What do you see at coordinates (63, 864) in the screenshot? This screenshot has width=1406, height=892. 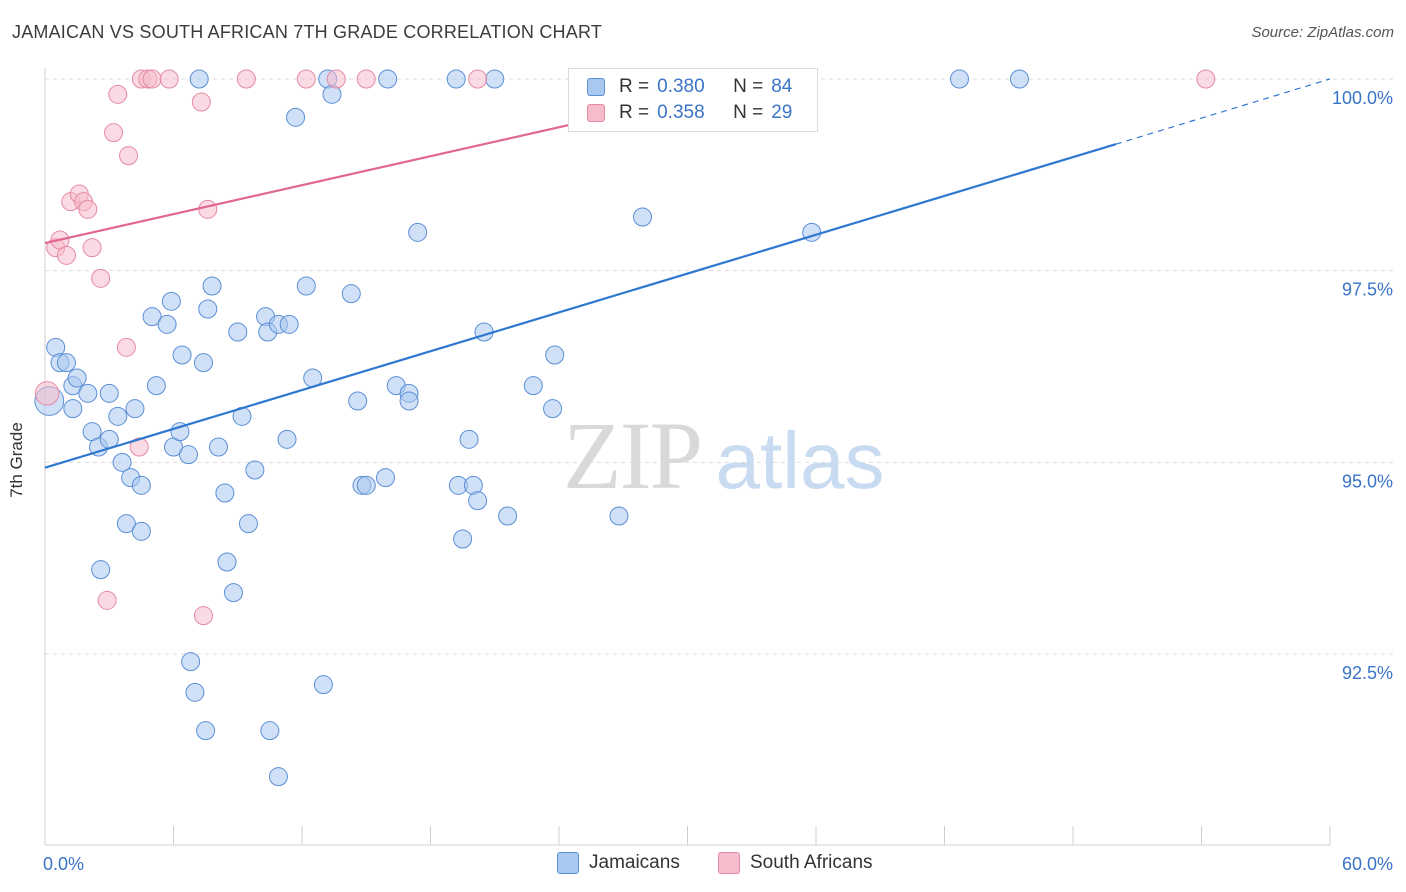 I see `x-tick-label: 0.0%` at bounding box center [63, 864].